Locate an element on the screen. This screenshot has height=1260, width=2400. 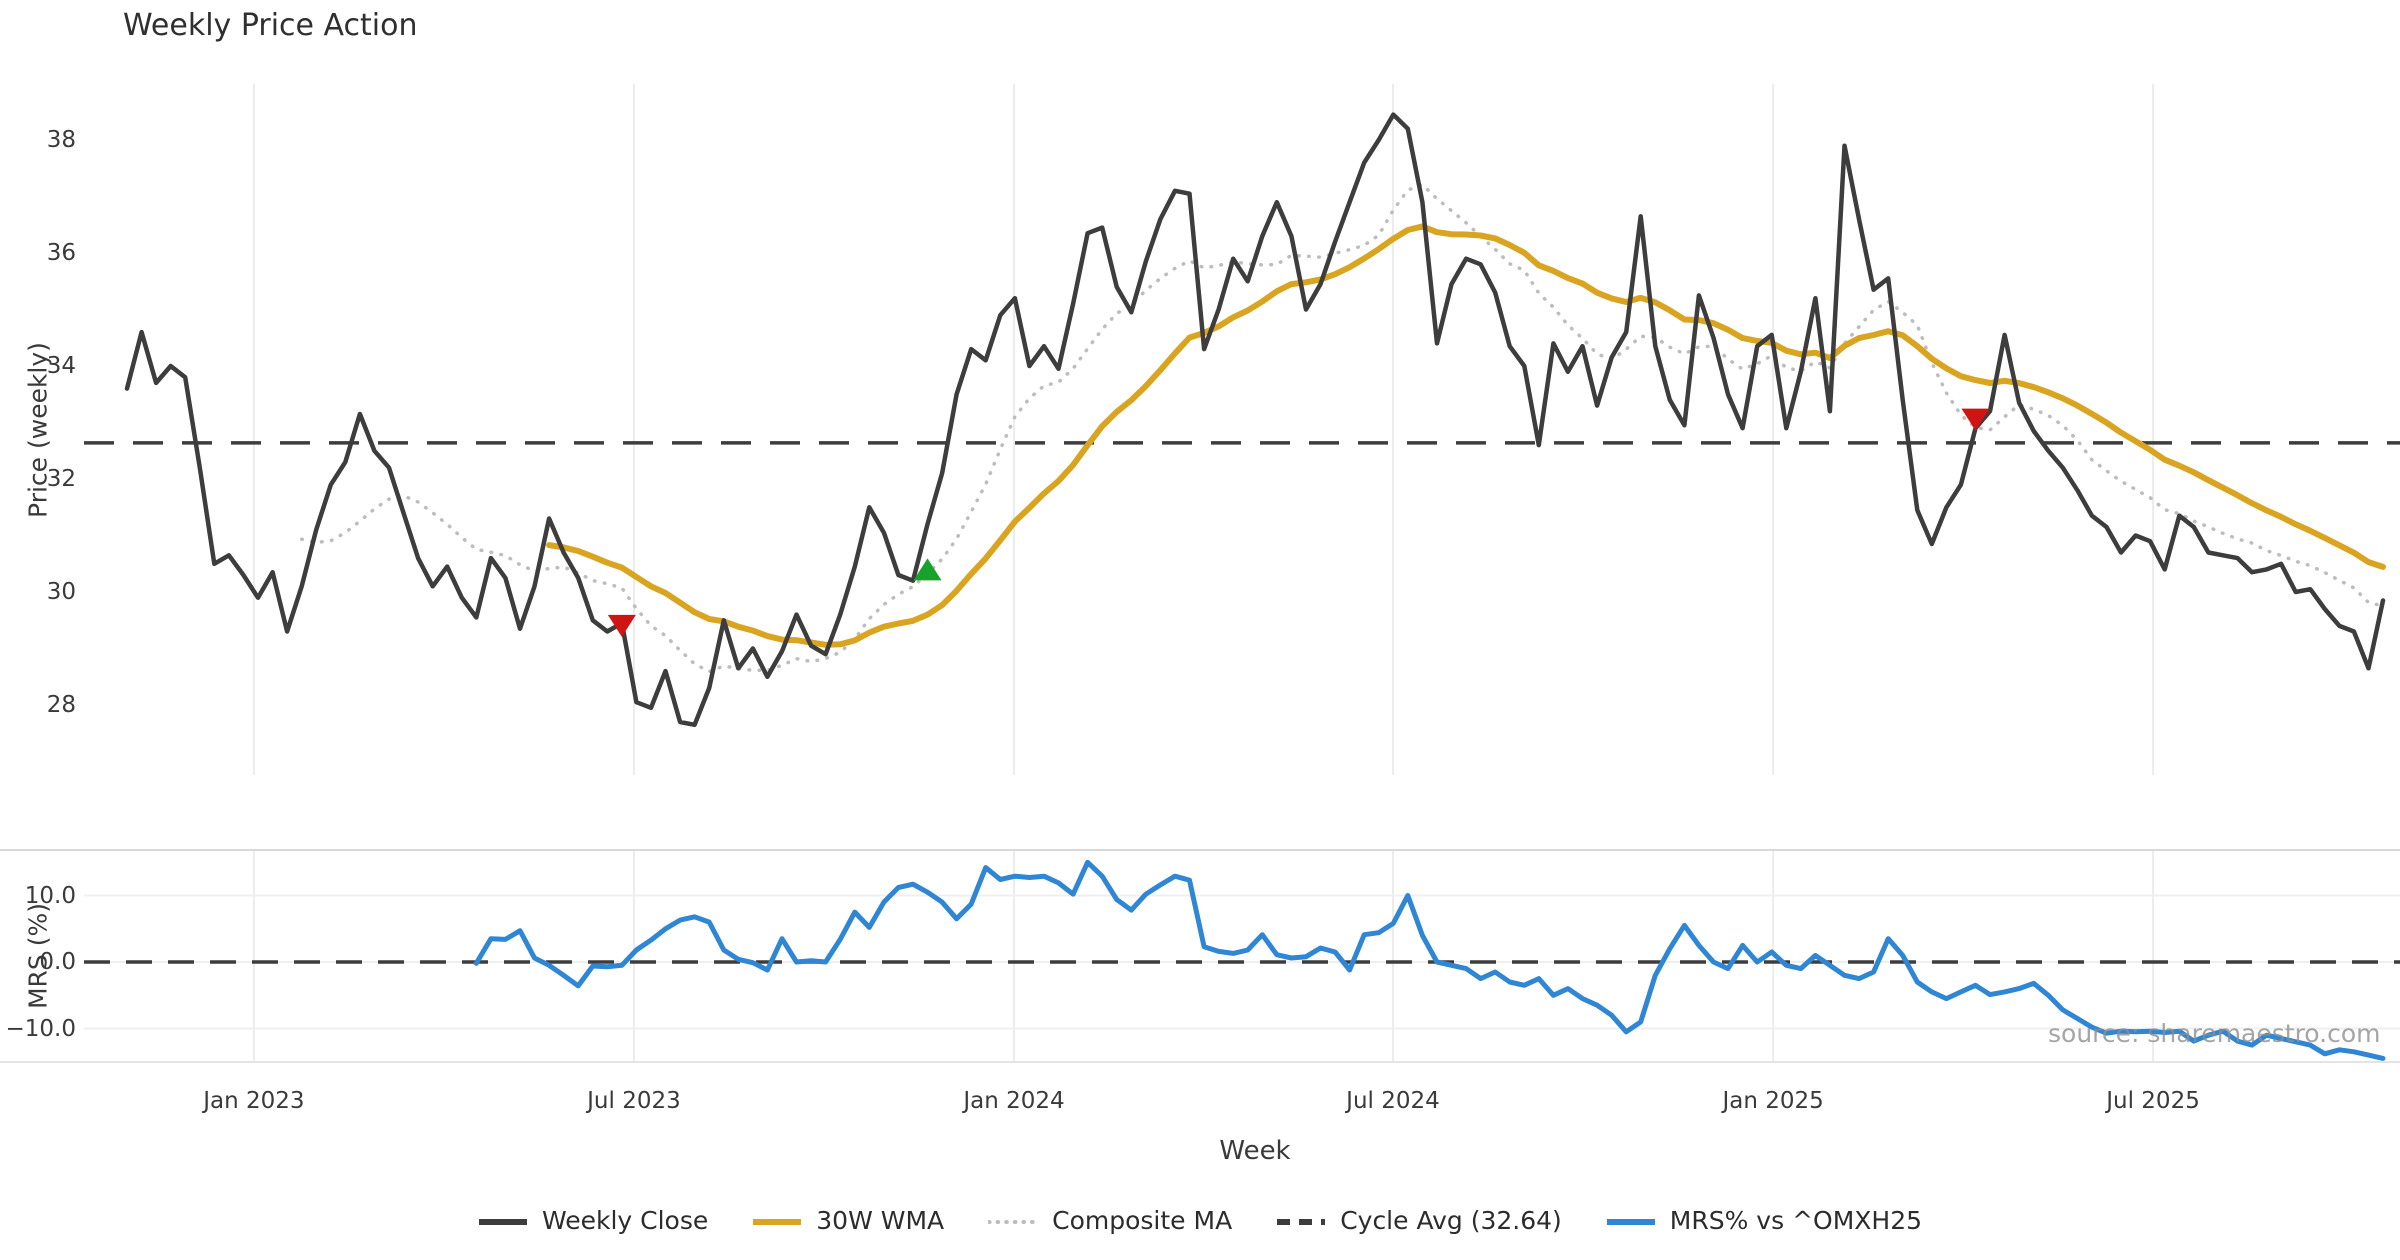
legend-label: Cycle Avg (32.64) is located at coordinates (1451, 1220).